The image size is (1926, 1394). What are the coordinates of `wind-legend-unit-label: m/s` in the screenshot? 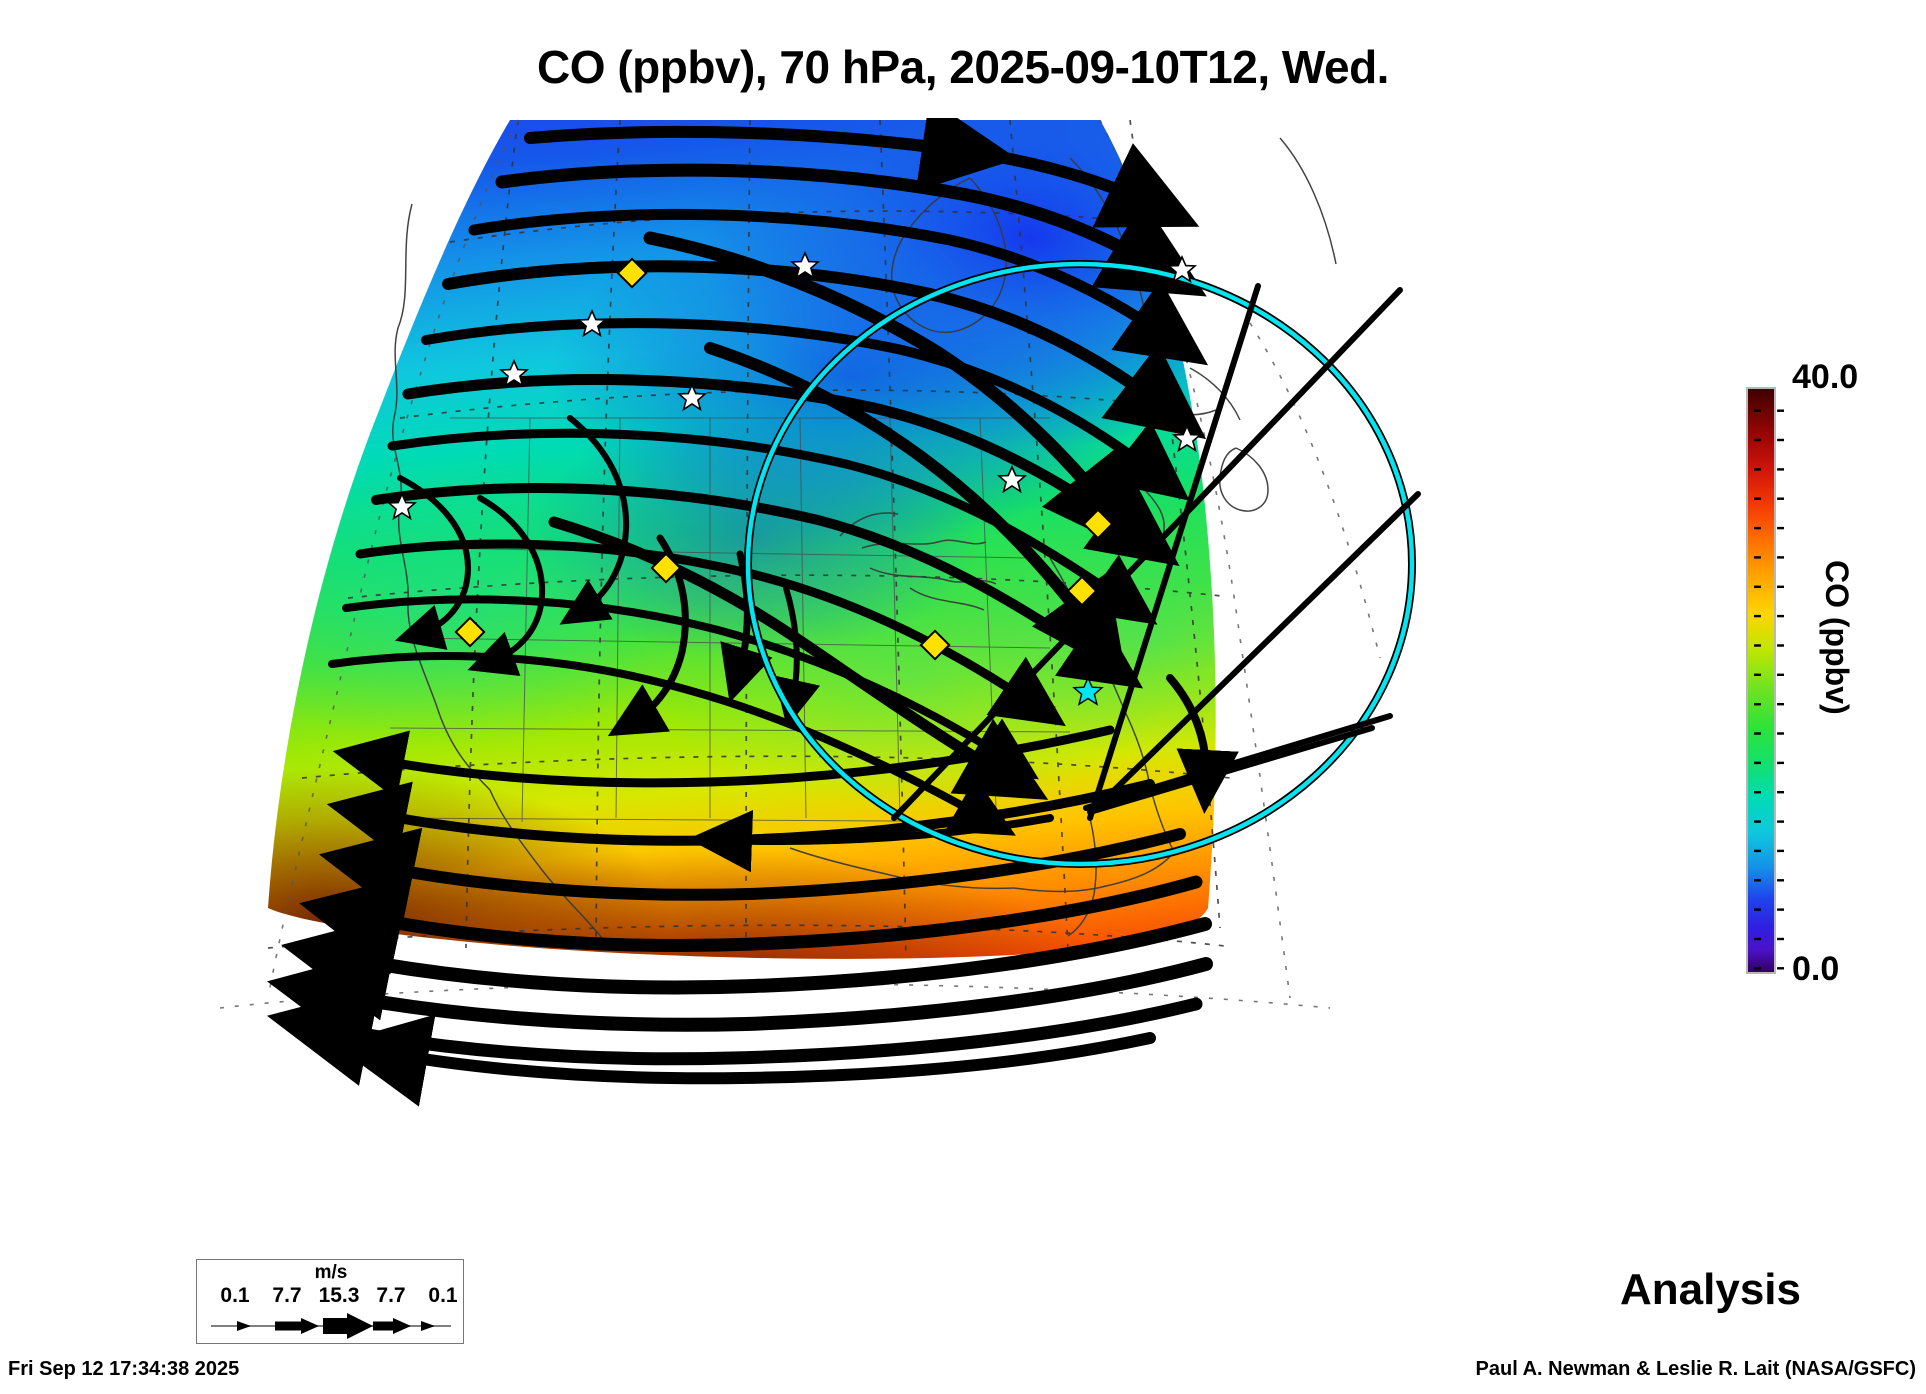 It's located at (331, 1272).